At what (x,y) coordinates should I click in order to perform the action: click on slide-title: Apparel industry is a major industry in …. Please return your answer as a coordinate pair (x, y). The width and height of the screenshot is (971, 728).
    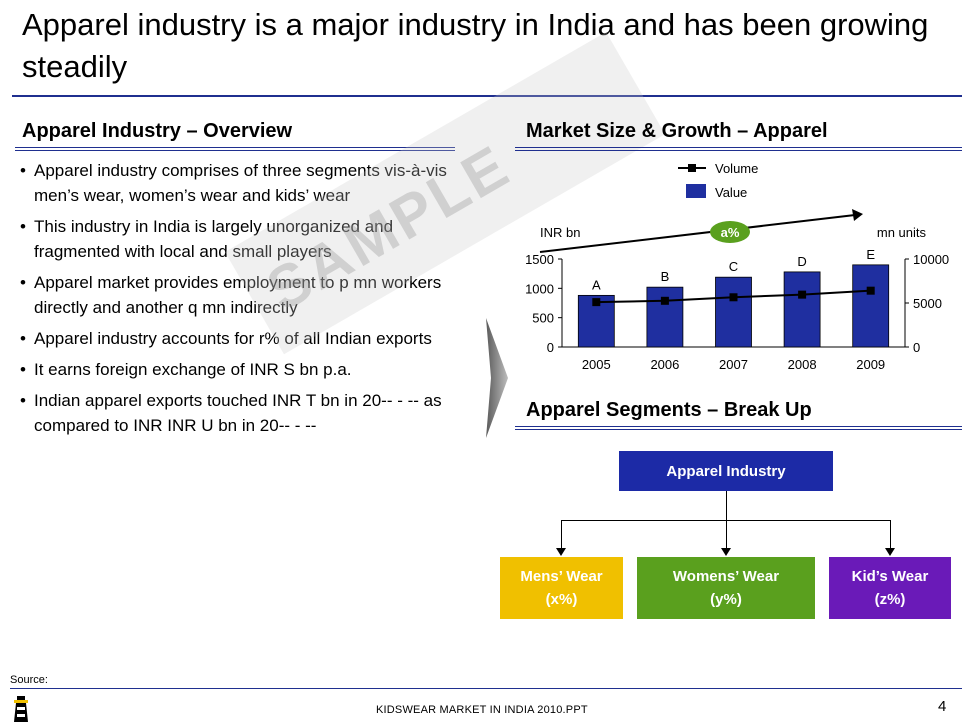
    Looking at the image, I should click on (475, 45).